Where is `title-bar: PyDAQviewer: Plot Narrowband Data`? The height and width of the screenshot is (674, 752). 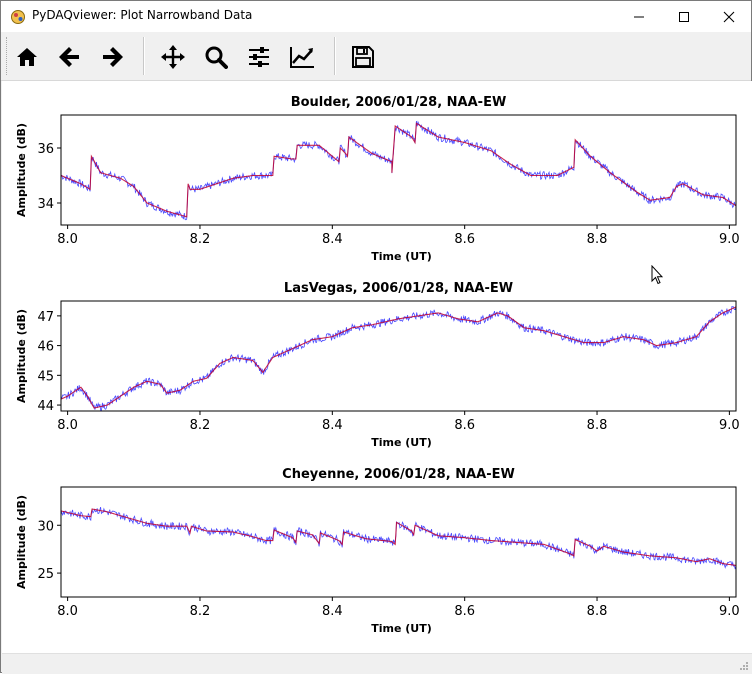 title-bar: PyDAQviewer: Plot Narrowband Data is located at coordinates (376, 16).